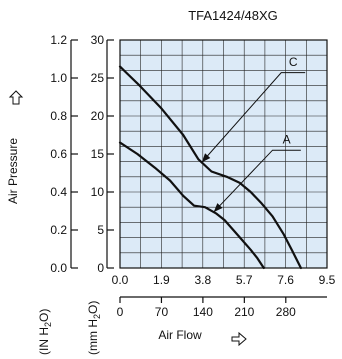  Describe the element at coordinates (16, 97) in the screenshot. I see `y-axis-arrow-icon` at that location.